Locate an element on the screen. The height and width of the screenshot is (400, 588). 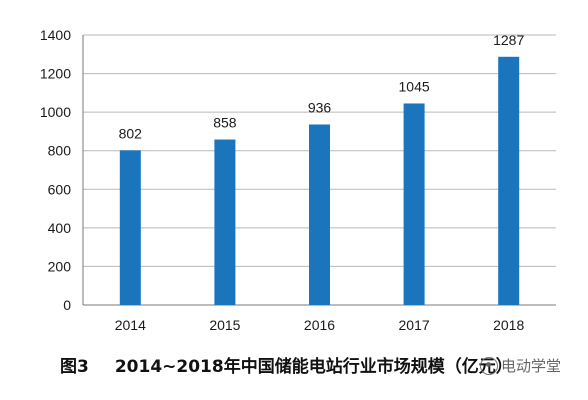
watermark-text: 电动学堂 is located at coordinates (531, 366).